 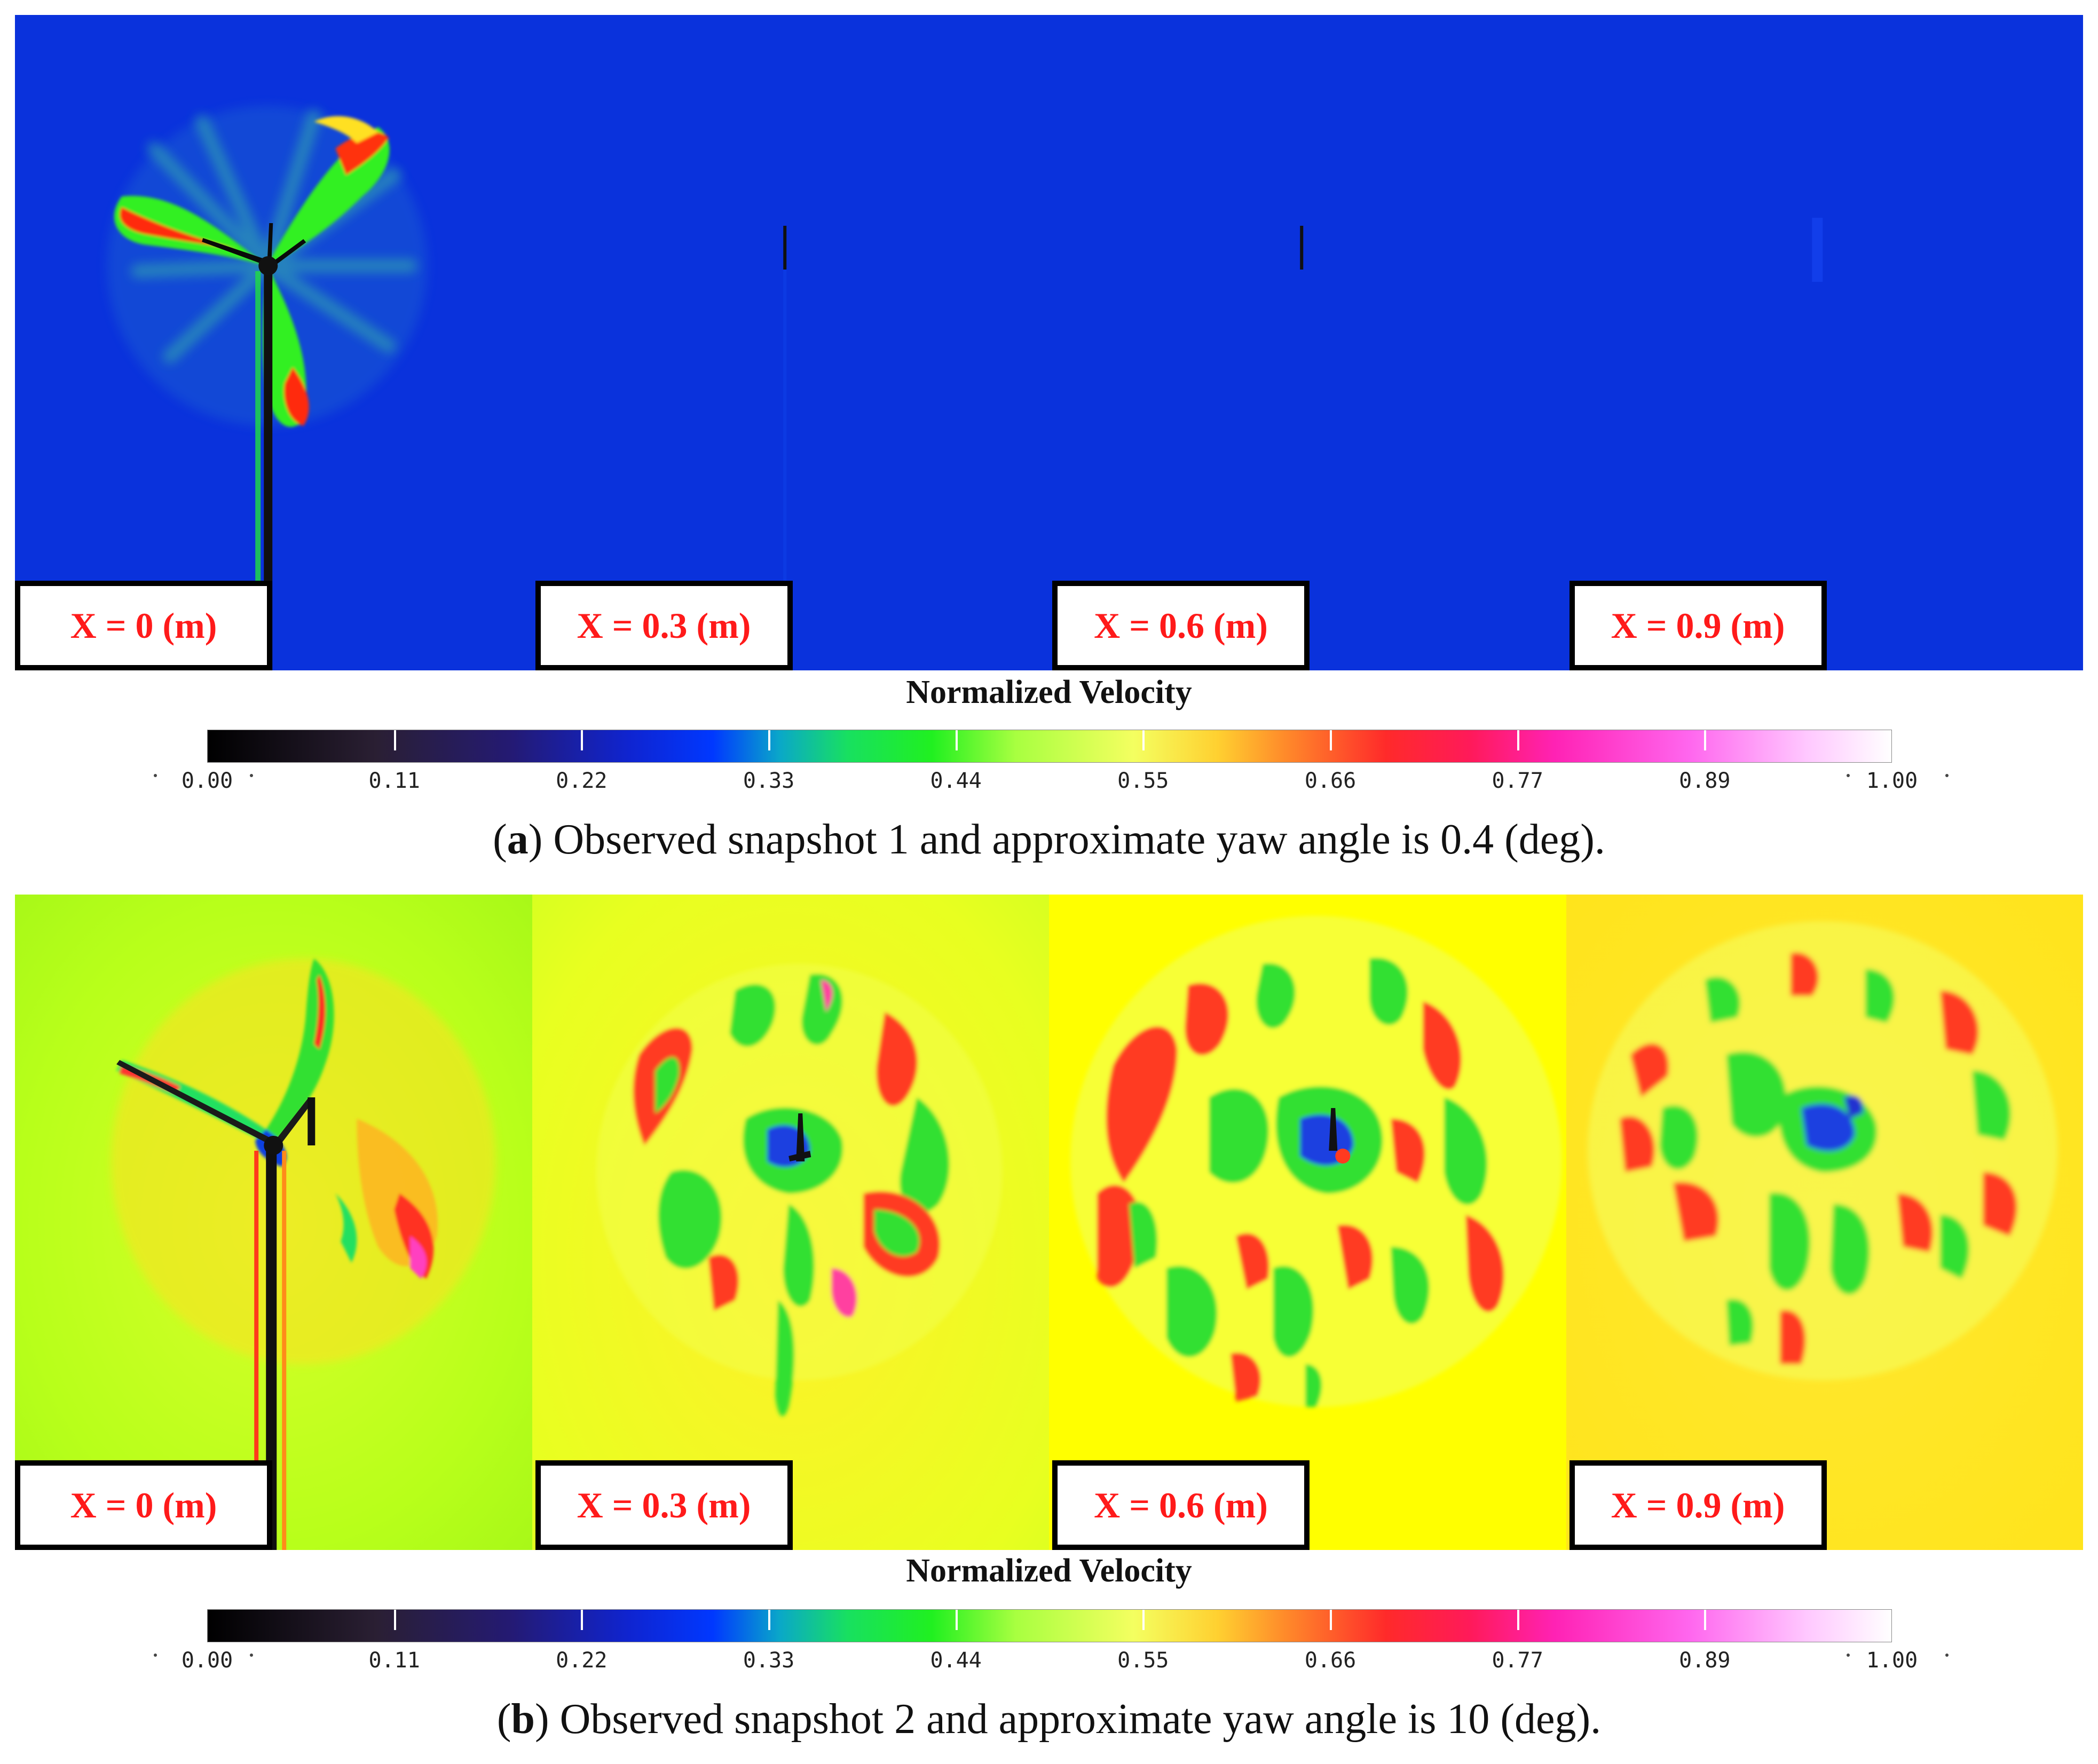 I want to click on panel-b-slice-x03: X = 0.3 (m), so click(x=791, y=1223).